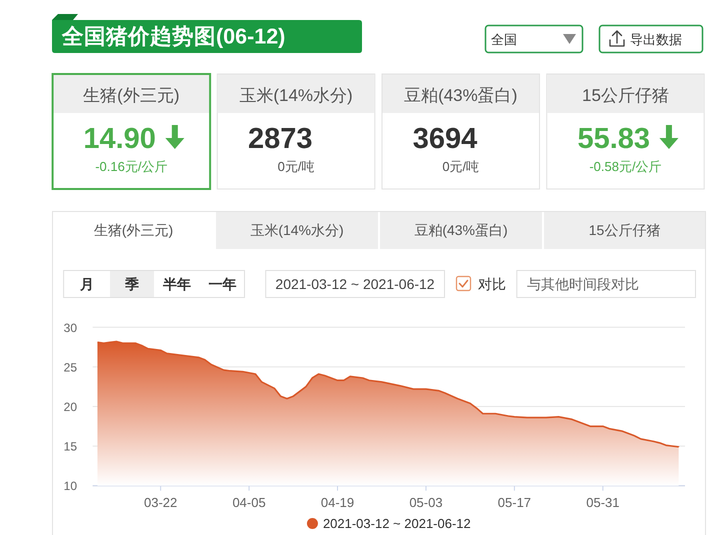  What do you see at coordinates (355, 284) in the screenshot?
I see `date-range-box: 2021-03-12 ~ 2021-06-12` at bounding box center [355, 284].